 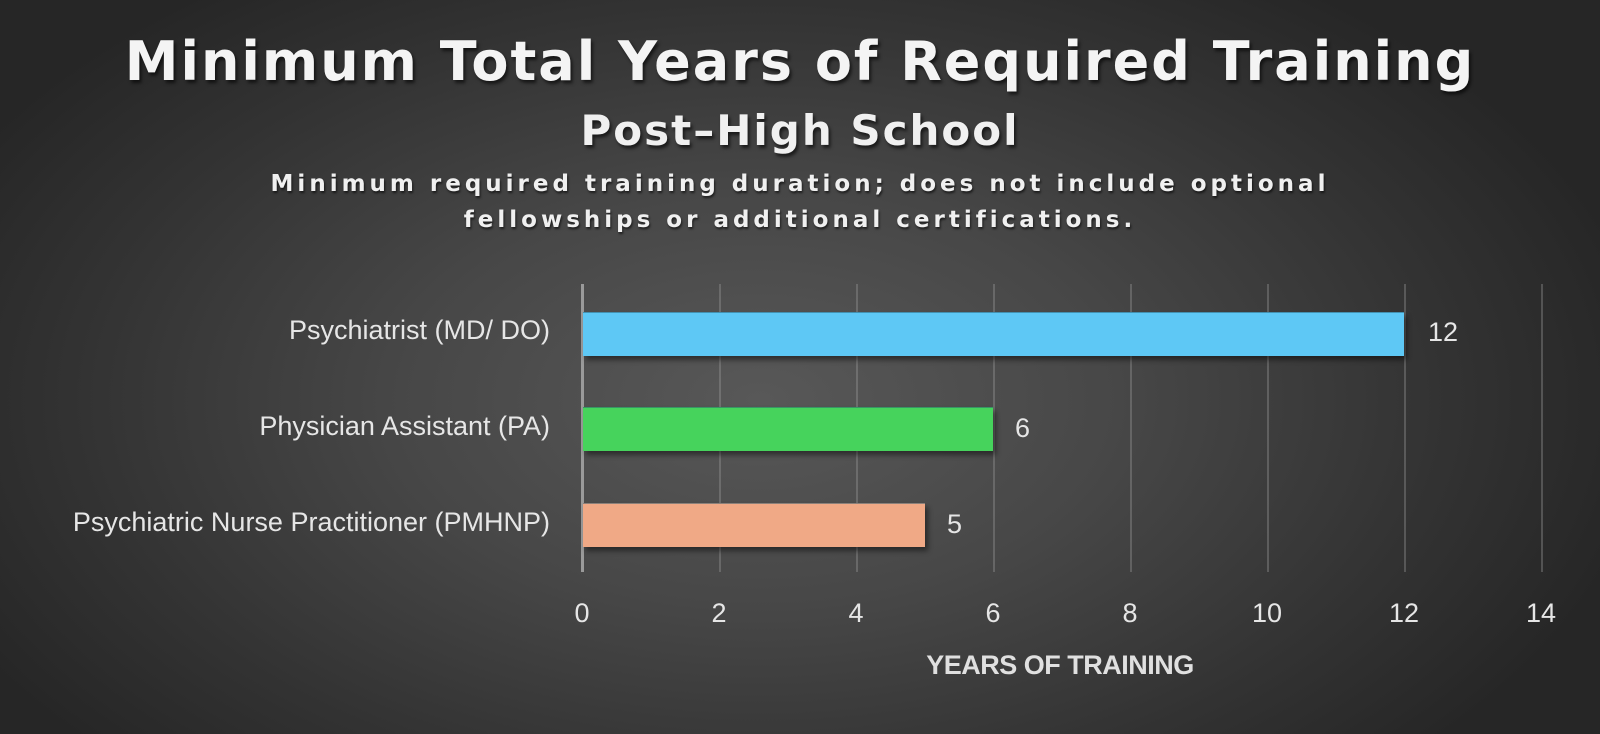 What do you see at coordinates (404, 426) in the screenshot?
I see `category-label: Physician Assistant (PA)` at bounding box center [404, 426].